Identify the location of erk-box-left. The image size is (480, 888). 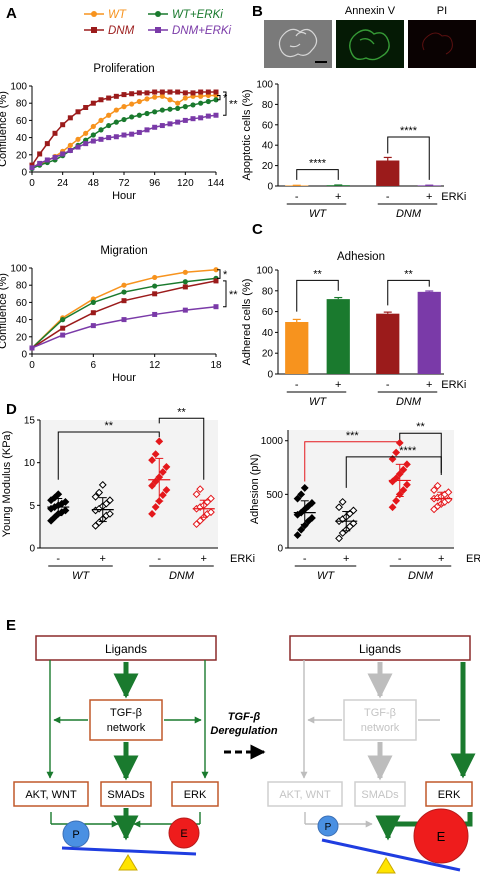
(195, 794).